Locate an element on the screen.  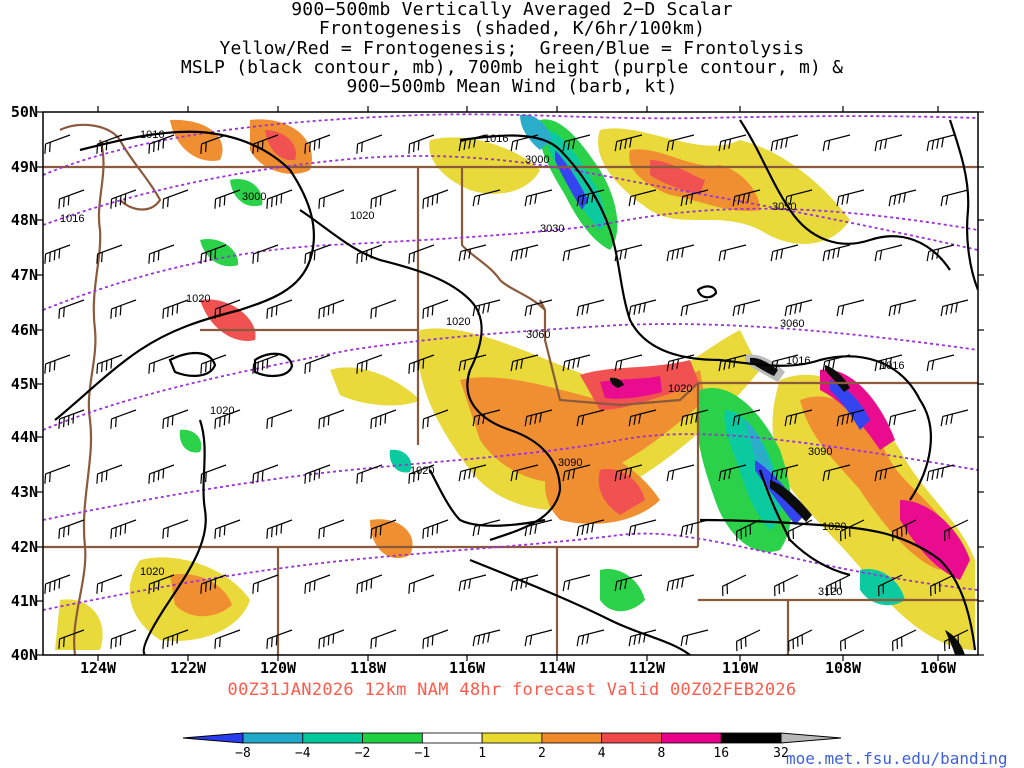
colorbar-label: 4 is located at coordinates (601, 753).